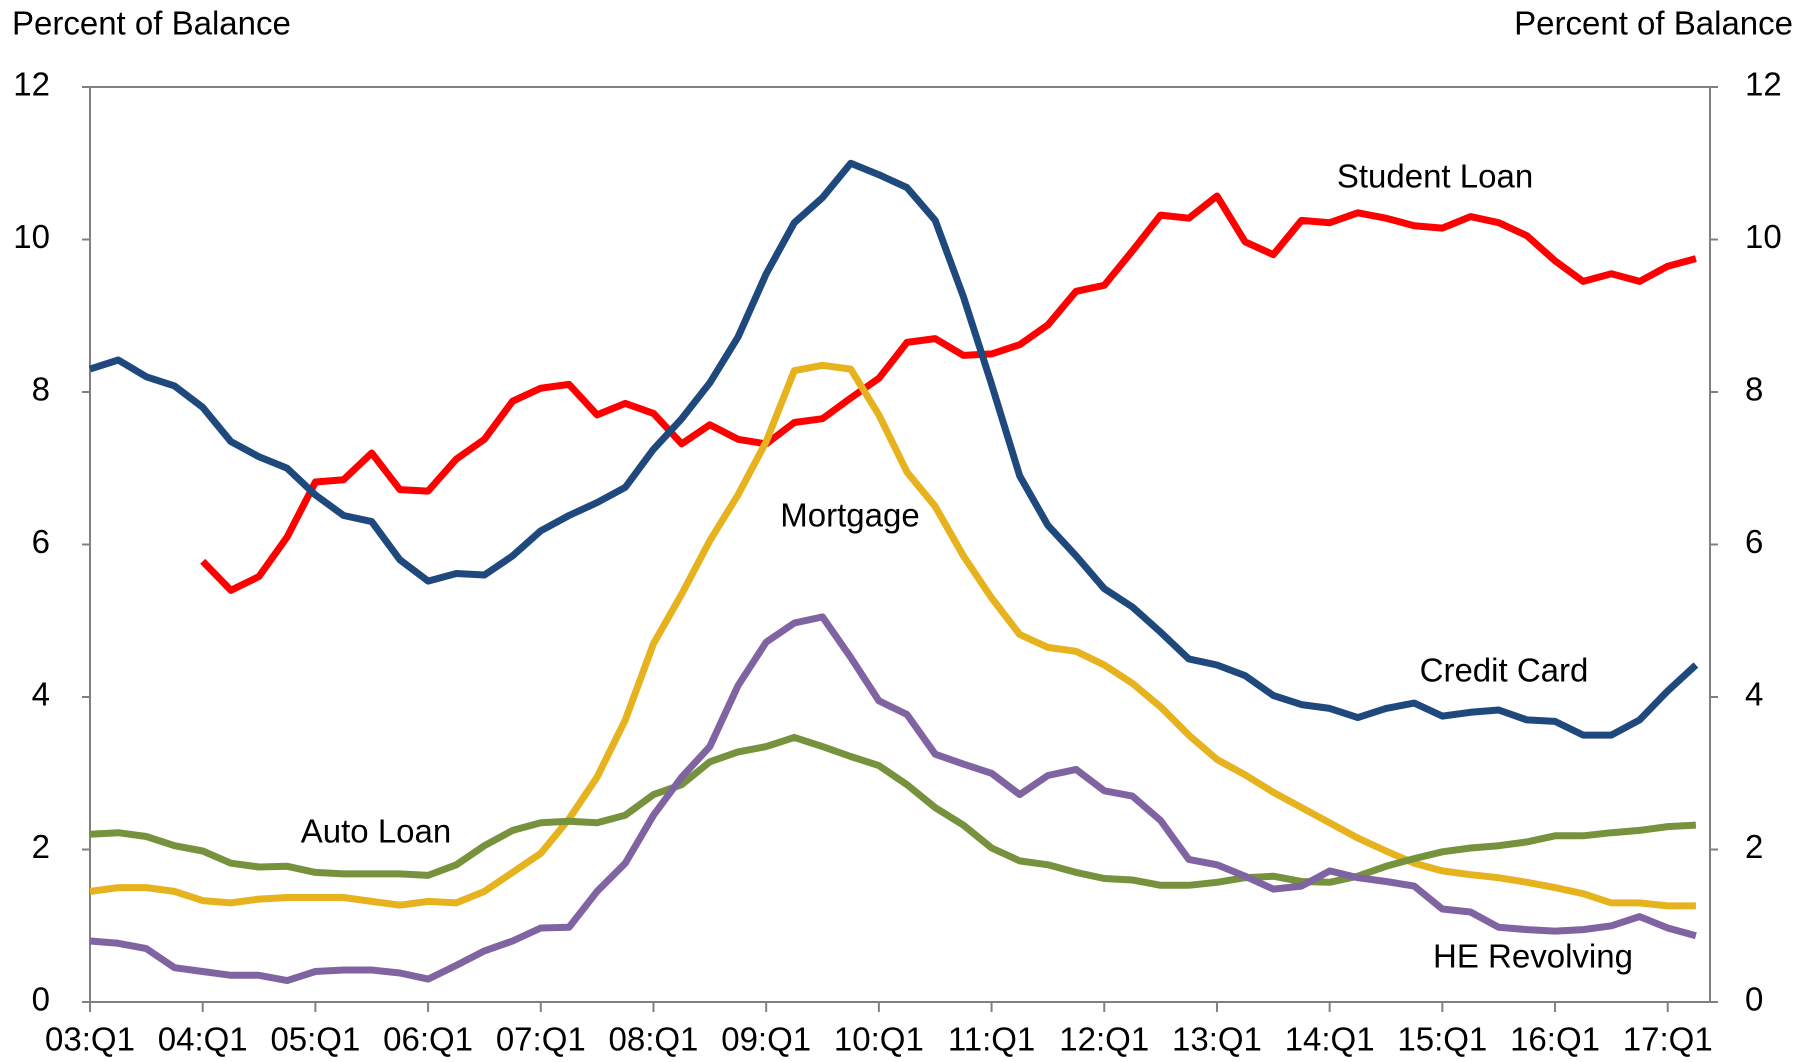  What do you see at coordinates (1533, 956) in the screenshot?
I see `series-label: HE Revolving` at bounding box center [1533, 956].